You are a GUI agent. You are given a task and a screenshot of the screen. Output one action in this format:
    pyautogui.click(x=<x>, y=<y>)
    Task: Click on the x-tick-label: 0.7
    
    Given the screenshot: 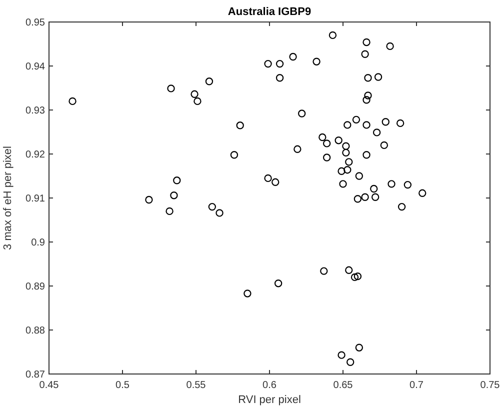 What is the action you would take?
    pyautogui.click(x=417, y=385)
    